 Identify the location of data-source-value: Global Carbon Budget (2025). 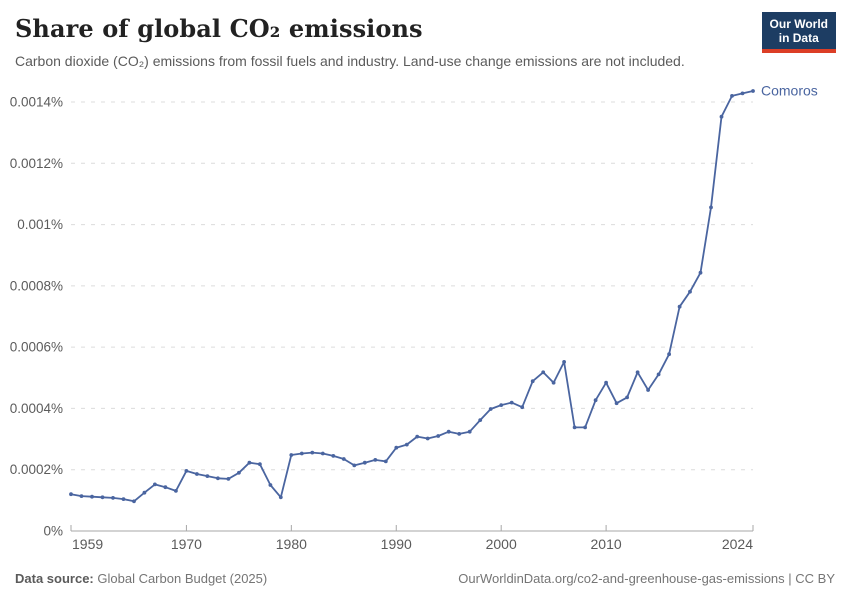
(182, 578).